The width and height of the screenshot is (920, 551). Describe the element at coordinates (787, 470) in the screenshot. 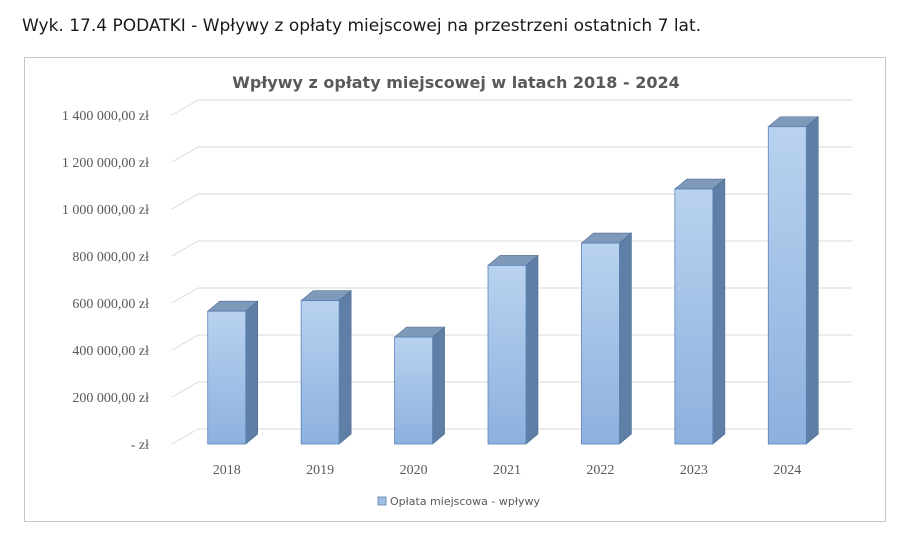

I see `x-tick-label: 2024` at that location.